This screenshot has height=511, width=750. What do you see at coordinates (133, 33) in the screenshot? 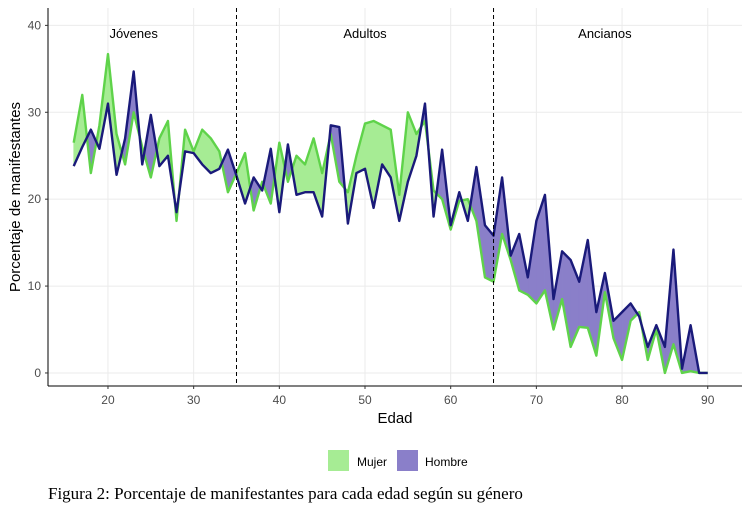
I see `period-label: Jóvenes` at bounding box center [133, 33].